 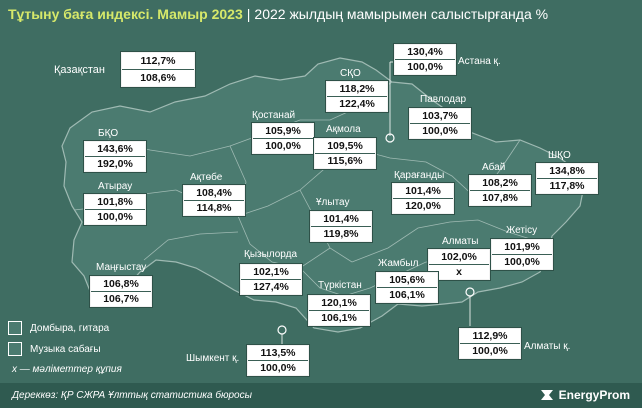 I want to click on guitar-value: 143,6%, so click(x=115, y=149).